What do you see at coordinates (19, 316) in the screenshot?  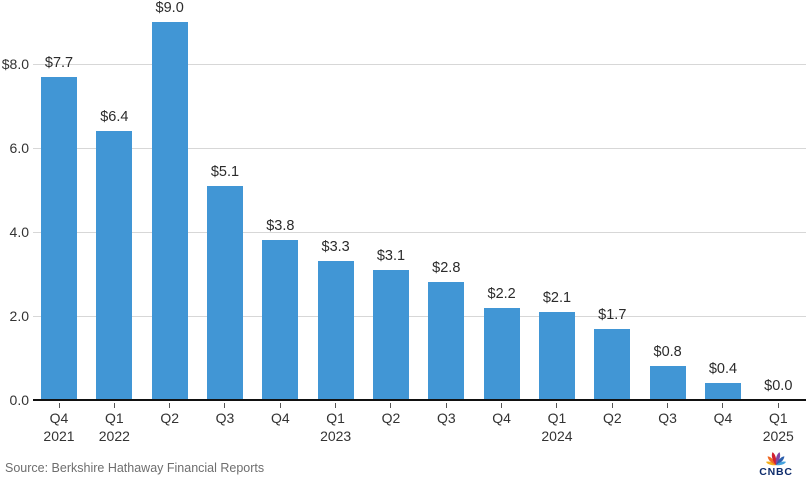 I see `y-axis-tick-label: 2.0` at bounding box center [19, 316].